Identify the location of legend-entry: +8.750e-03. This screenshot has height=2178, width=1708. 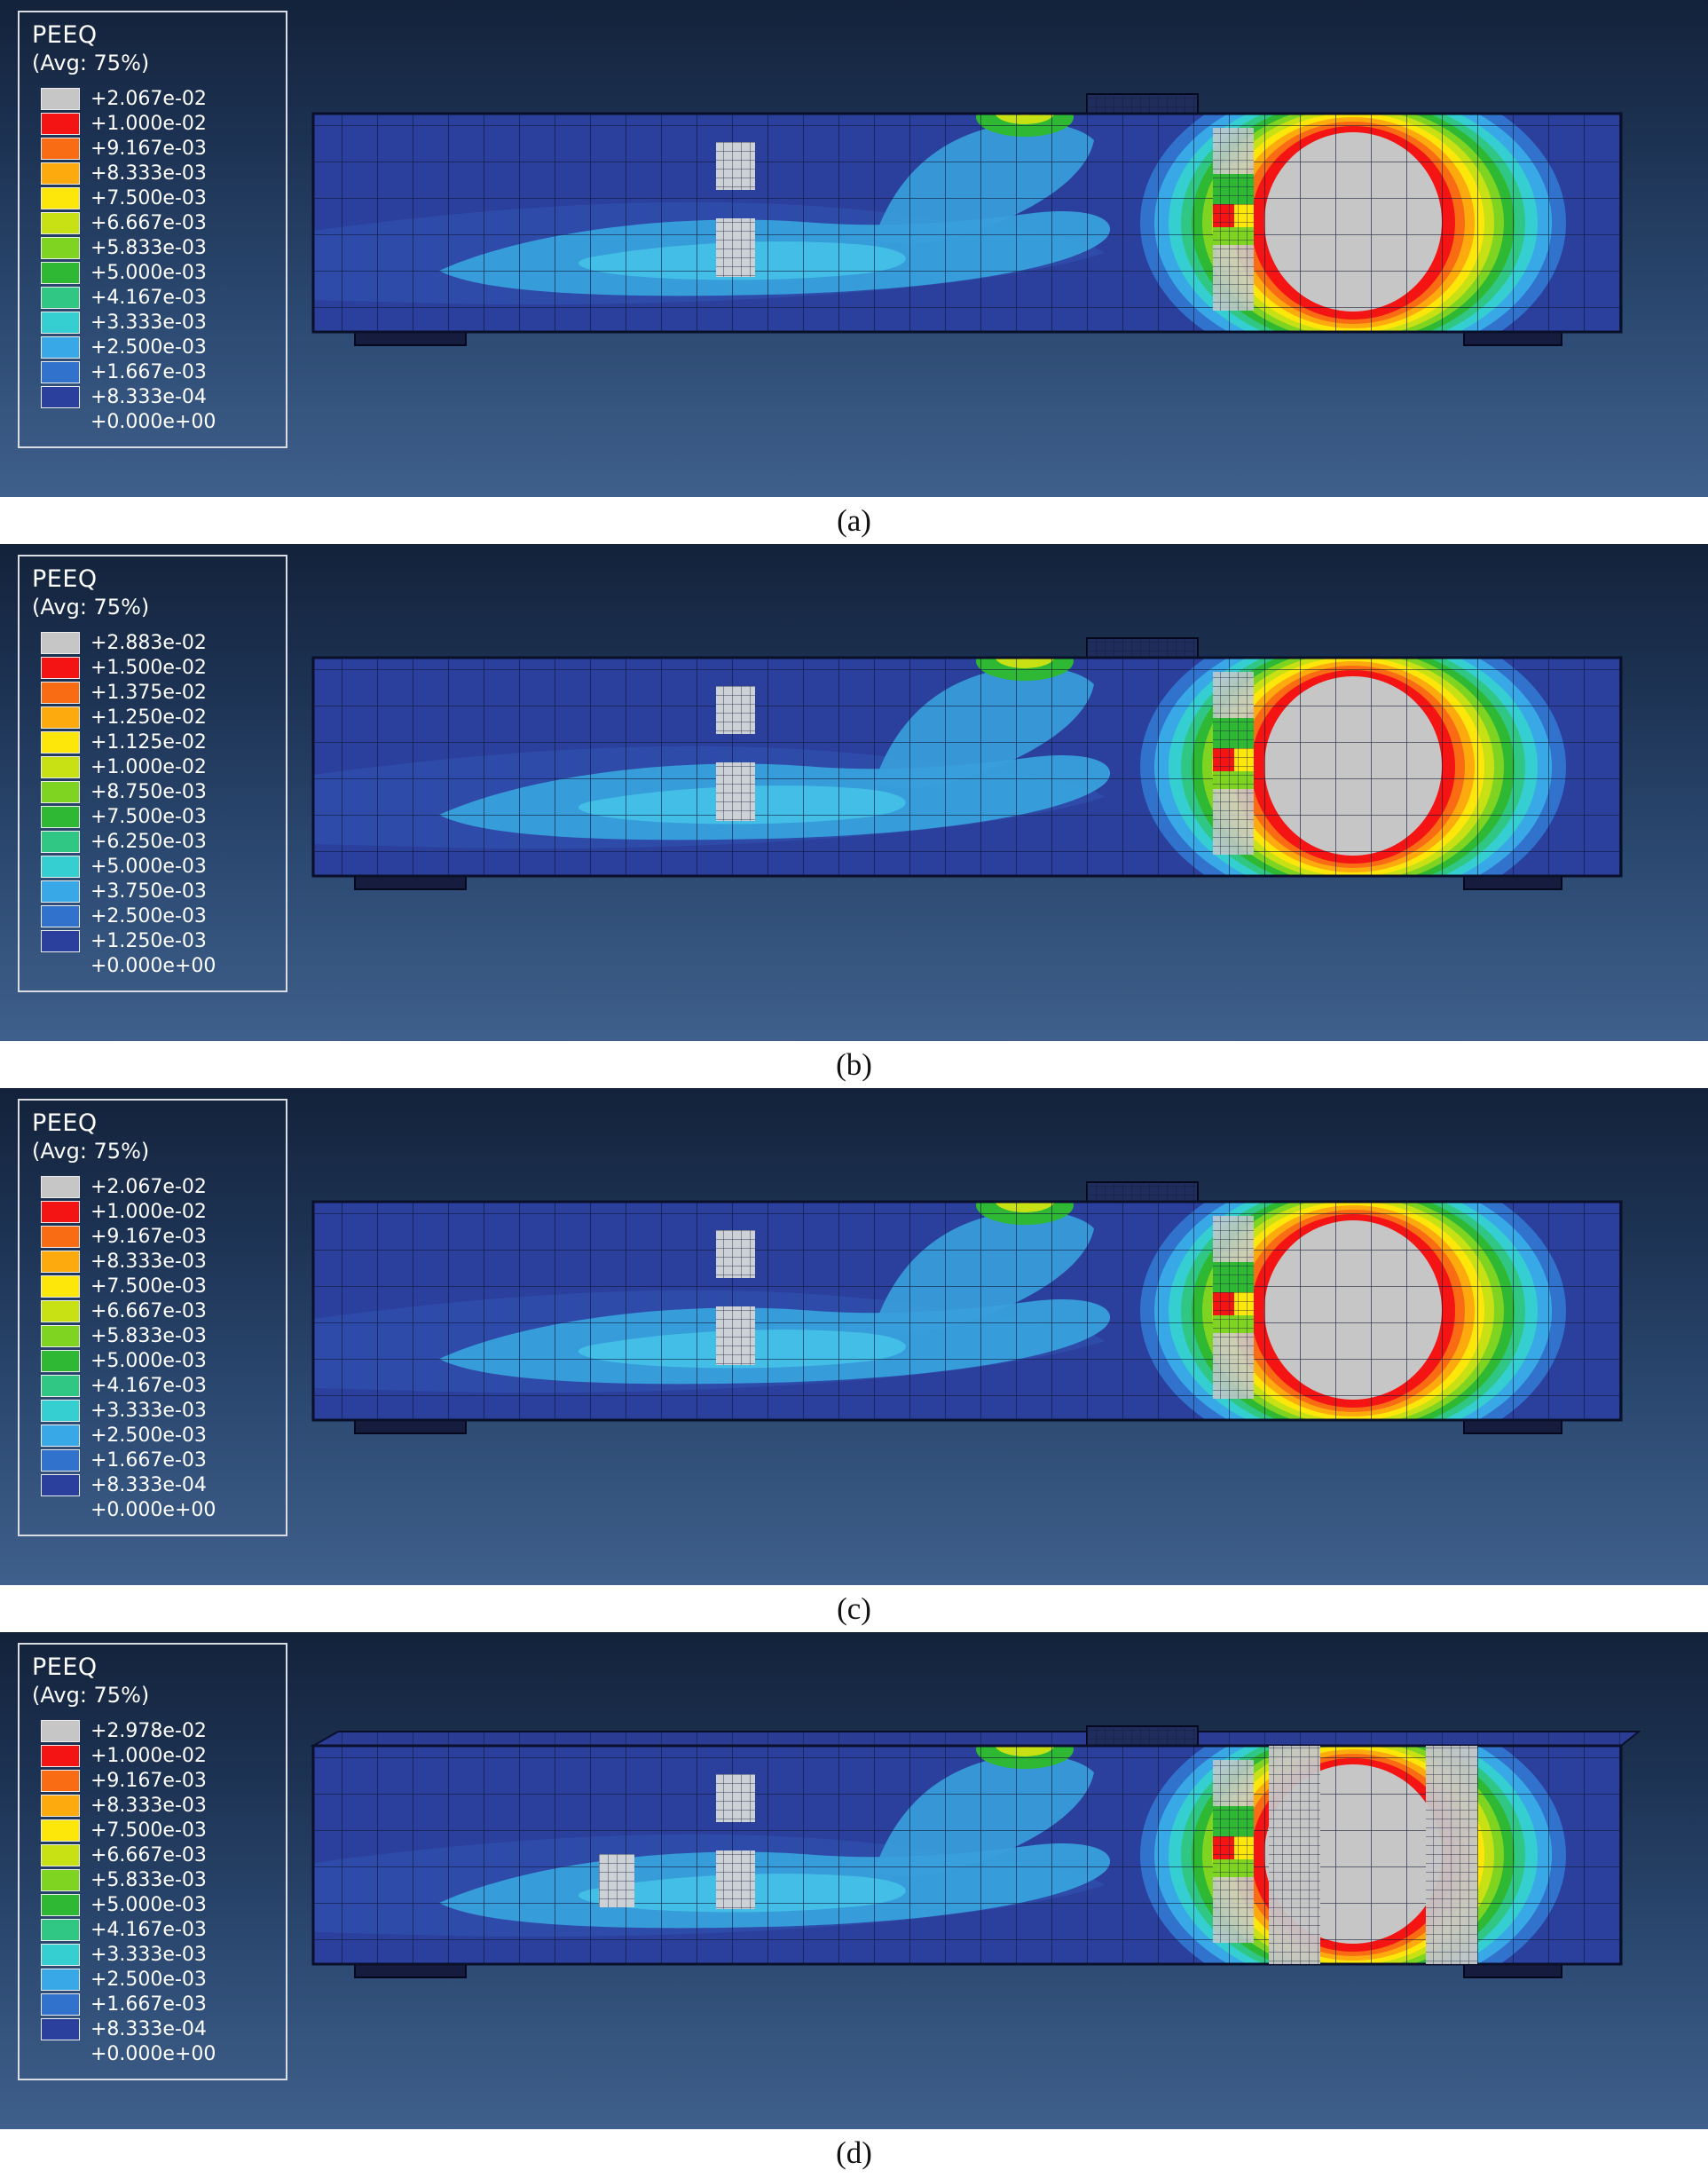
(155, 791).